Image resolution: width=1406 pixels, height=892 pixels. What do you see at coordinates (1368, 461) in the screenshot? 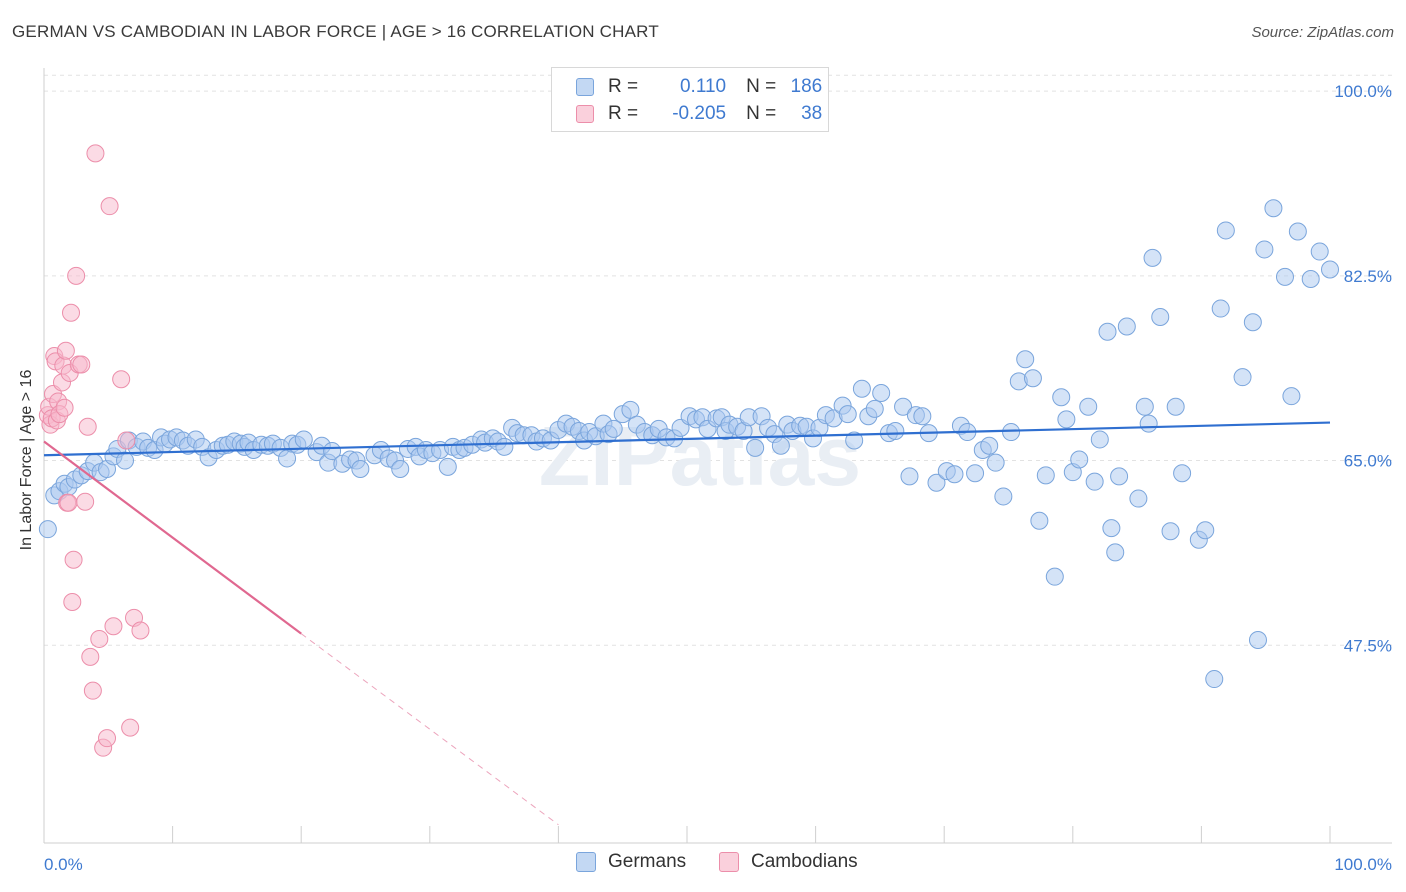
I see `y-tick-label: 65.0%` at bounding box center [1368, 461].